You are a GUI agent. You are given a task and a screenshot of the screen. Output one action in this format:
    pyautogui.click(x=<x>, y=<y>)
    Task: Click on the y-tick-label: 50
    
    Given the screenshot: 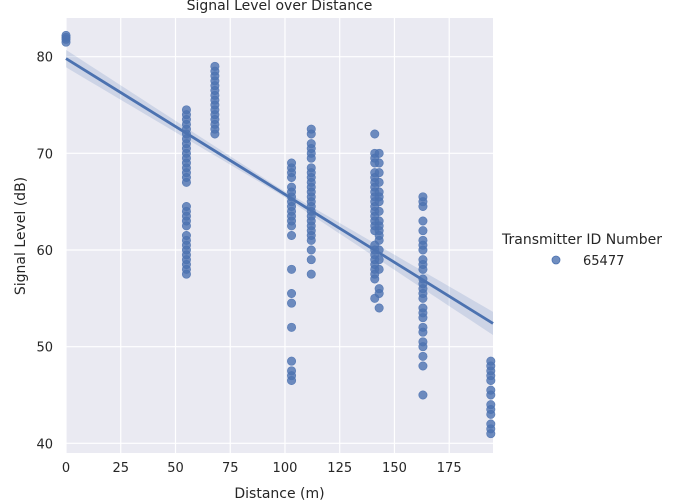 What is the action you would take?
    pyautogui.click(x=44, y=348)
    